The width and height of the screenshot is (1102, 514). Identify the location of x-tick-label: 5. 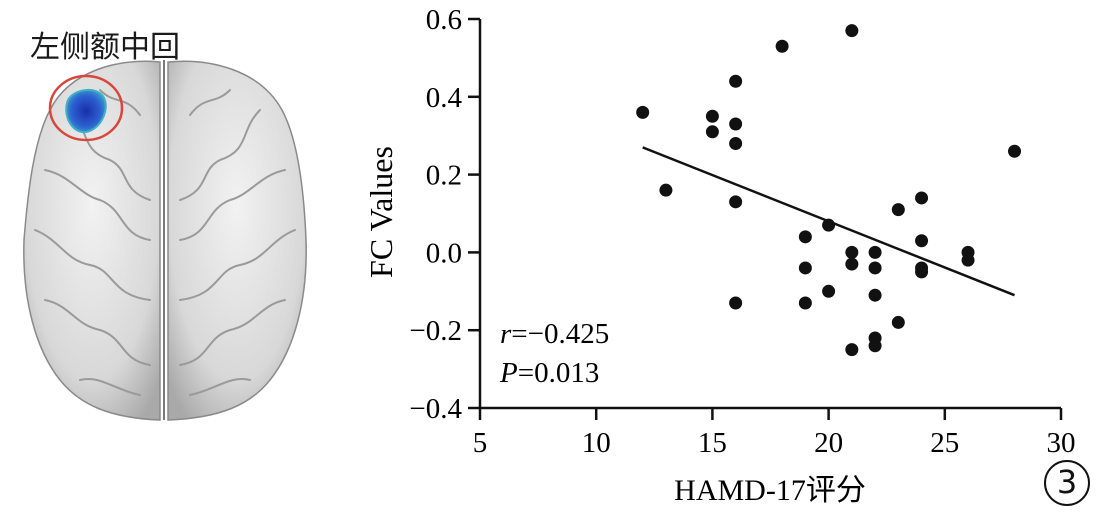
(480, 443).